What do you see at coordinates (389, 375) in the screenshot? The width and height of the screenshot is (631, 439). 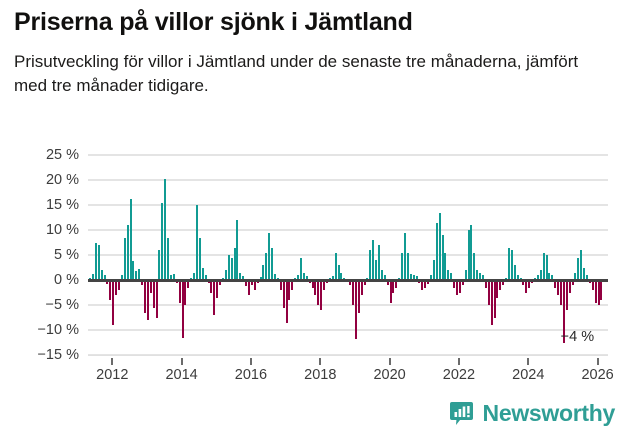 I see `x-axis-tick-label: 2020` at bounding box center [389, 375].